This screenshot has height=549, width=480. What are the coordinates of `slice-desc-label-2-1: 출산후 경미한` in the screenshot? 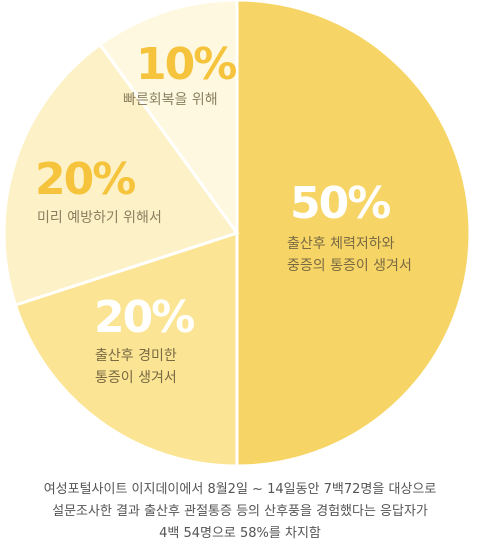 It's located at (136, 356).